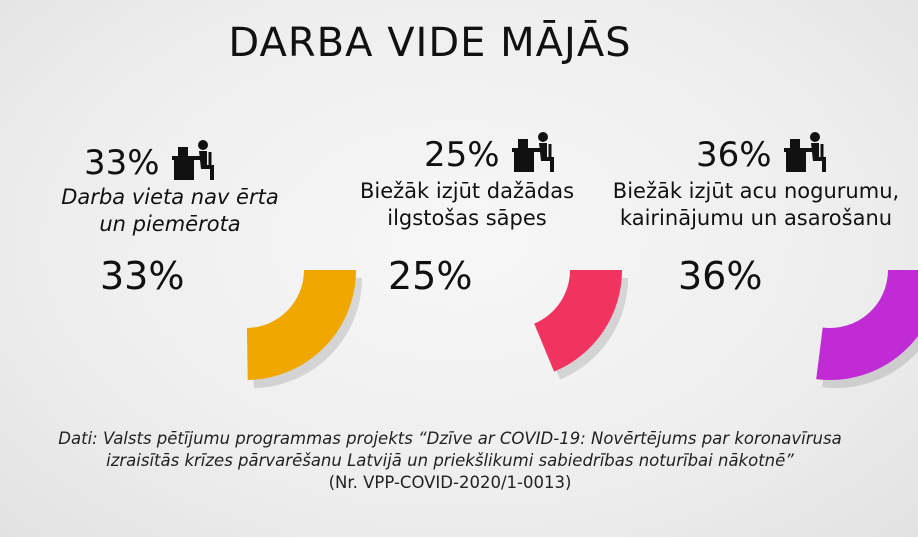 The width and height of the screenshot is (918, 537). Describe the element at coordinates (122, 163) in the screenshot. I see `stat-percent-1: 33%` at that location.